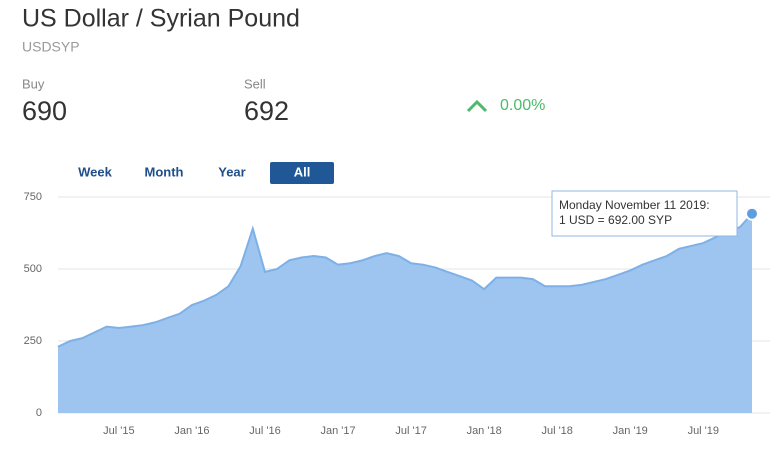 The image size is (770, 453). Describe the element at coordinates (164, 171) in the screenshot. I see `range-button: Month` at that location.